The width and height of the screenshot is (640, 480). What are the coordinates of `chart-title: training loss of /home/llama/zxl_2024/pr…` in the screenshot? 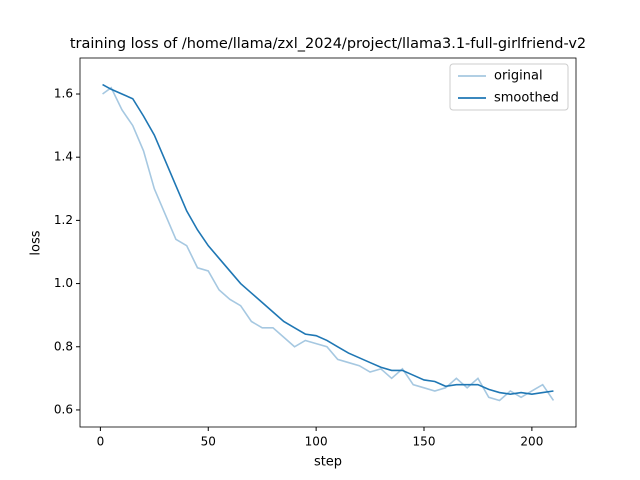 It's located at (328, 44).